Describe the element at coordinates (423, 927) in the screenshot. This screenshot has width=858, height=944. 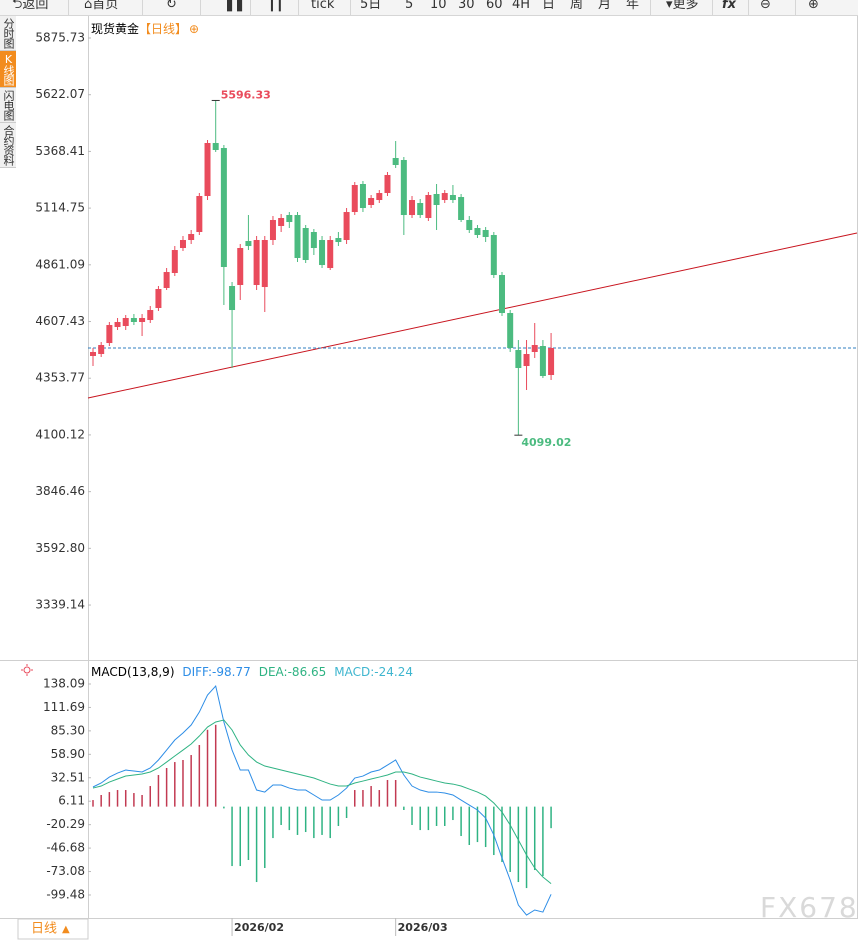
I see `x-tick-label: 2026/03` at that location.